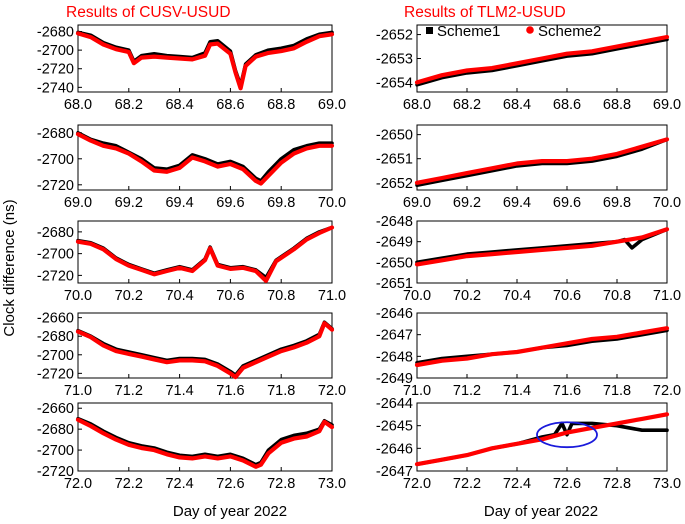 This screenshot has height=524, width=685. I want to click on y-tick-label: -2740, so click(55, 88).